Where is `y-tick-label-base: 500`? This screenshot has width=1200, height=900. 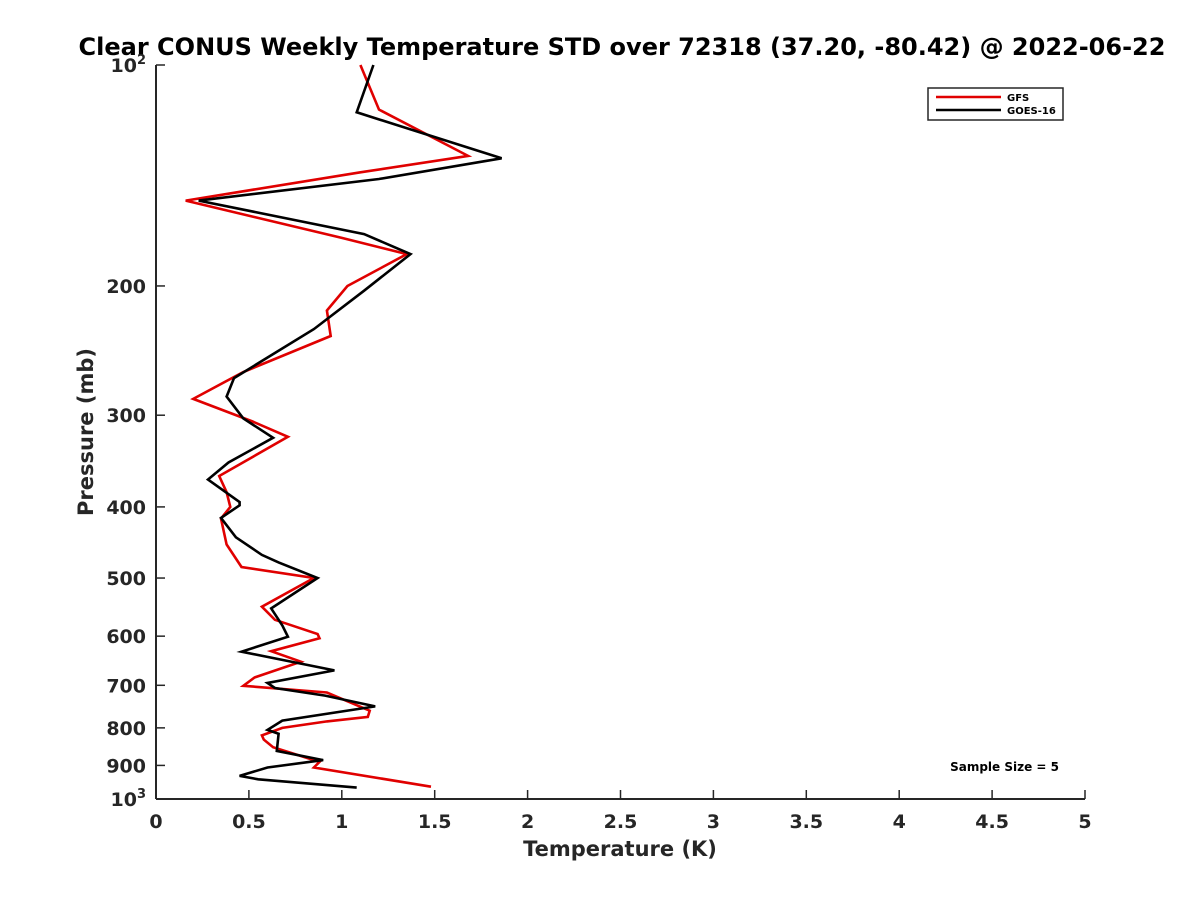
y-tick-label-base: 500 is located at coordinates (126, 579).